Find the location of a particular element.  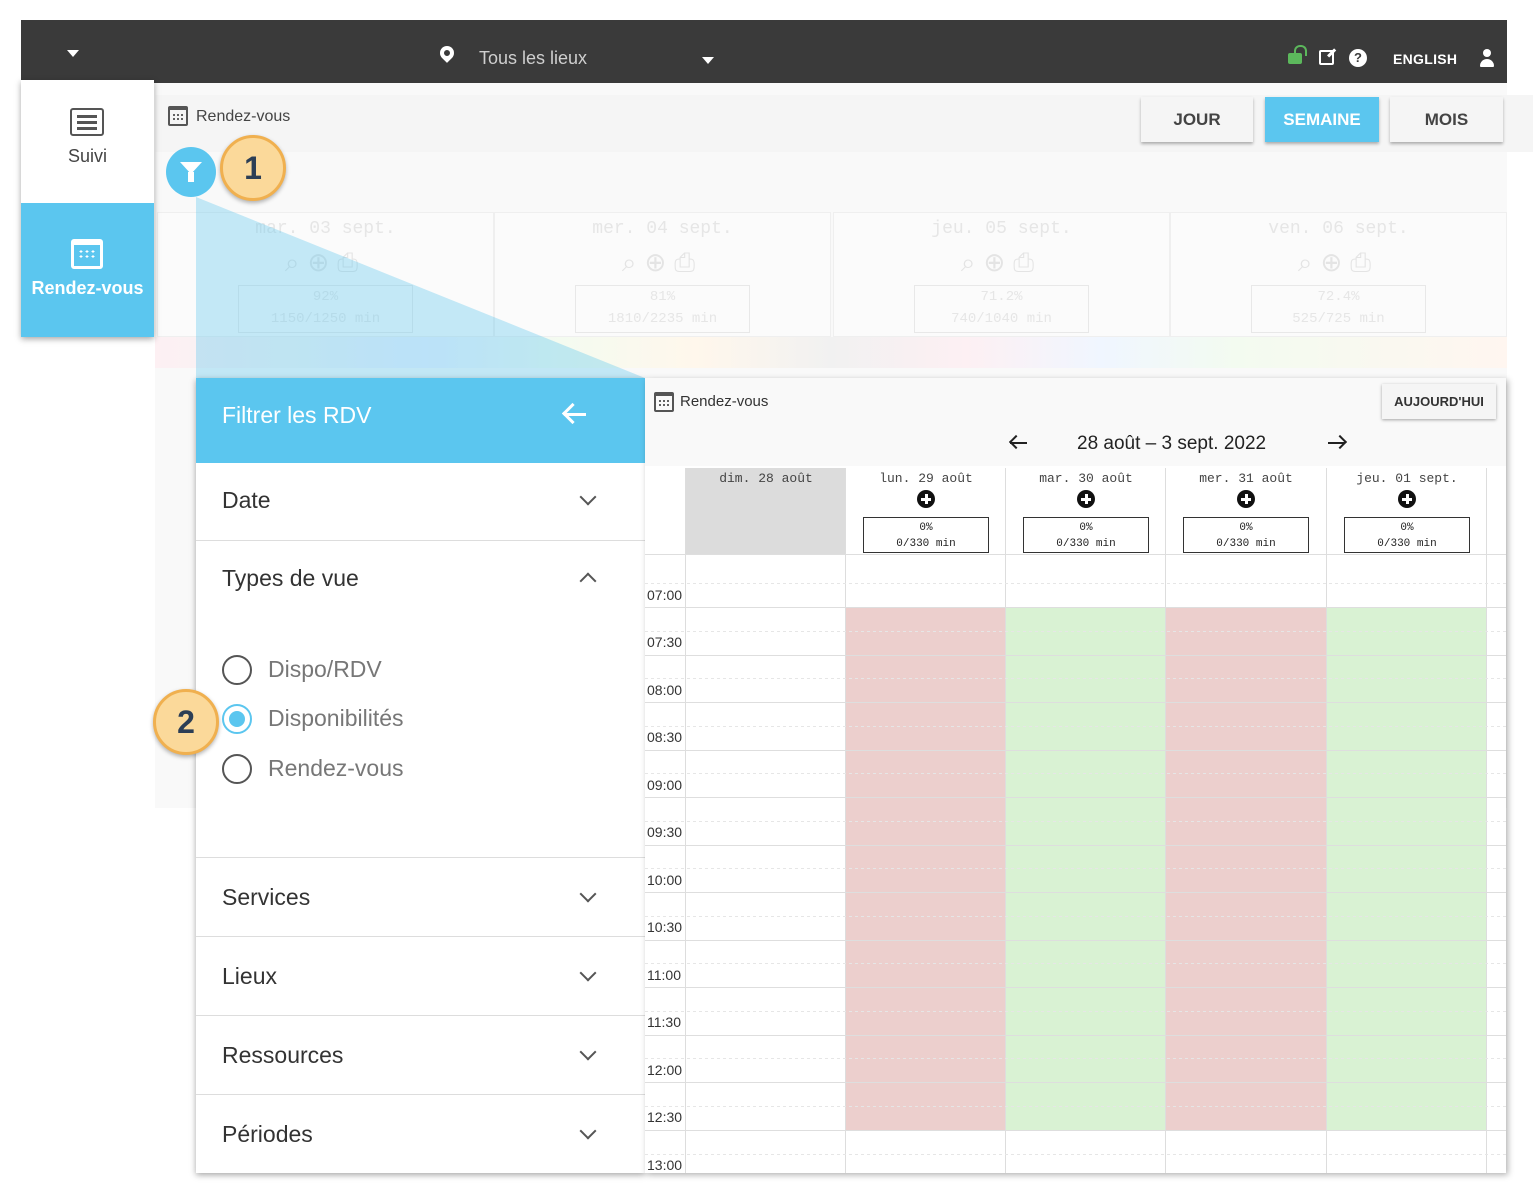

radio-rendez-vous is located at coordinates (237, 769).